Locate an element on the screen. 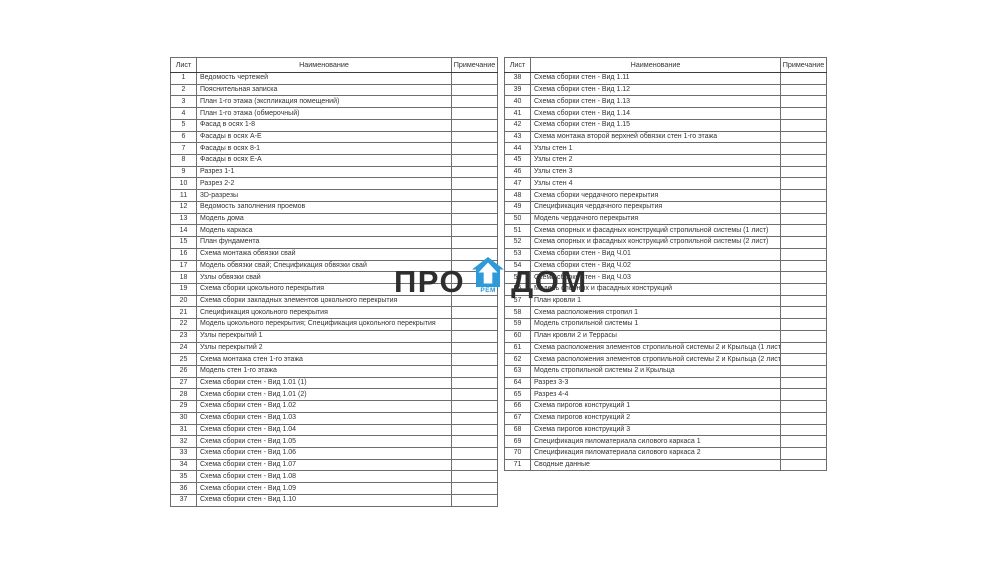 The width and height of the screenshot is (1000, 563). sheet-number: 18 is located at coordinates (183, 277).